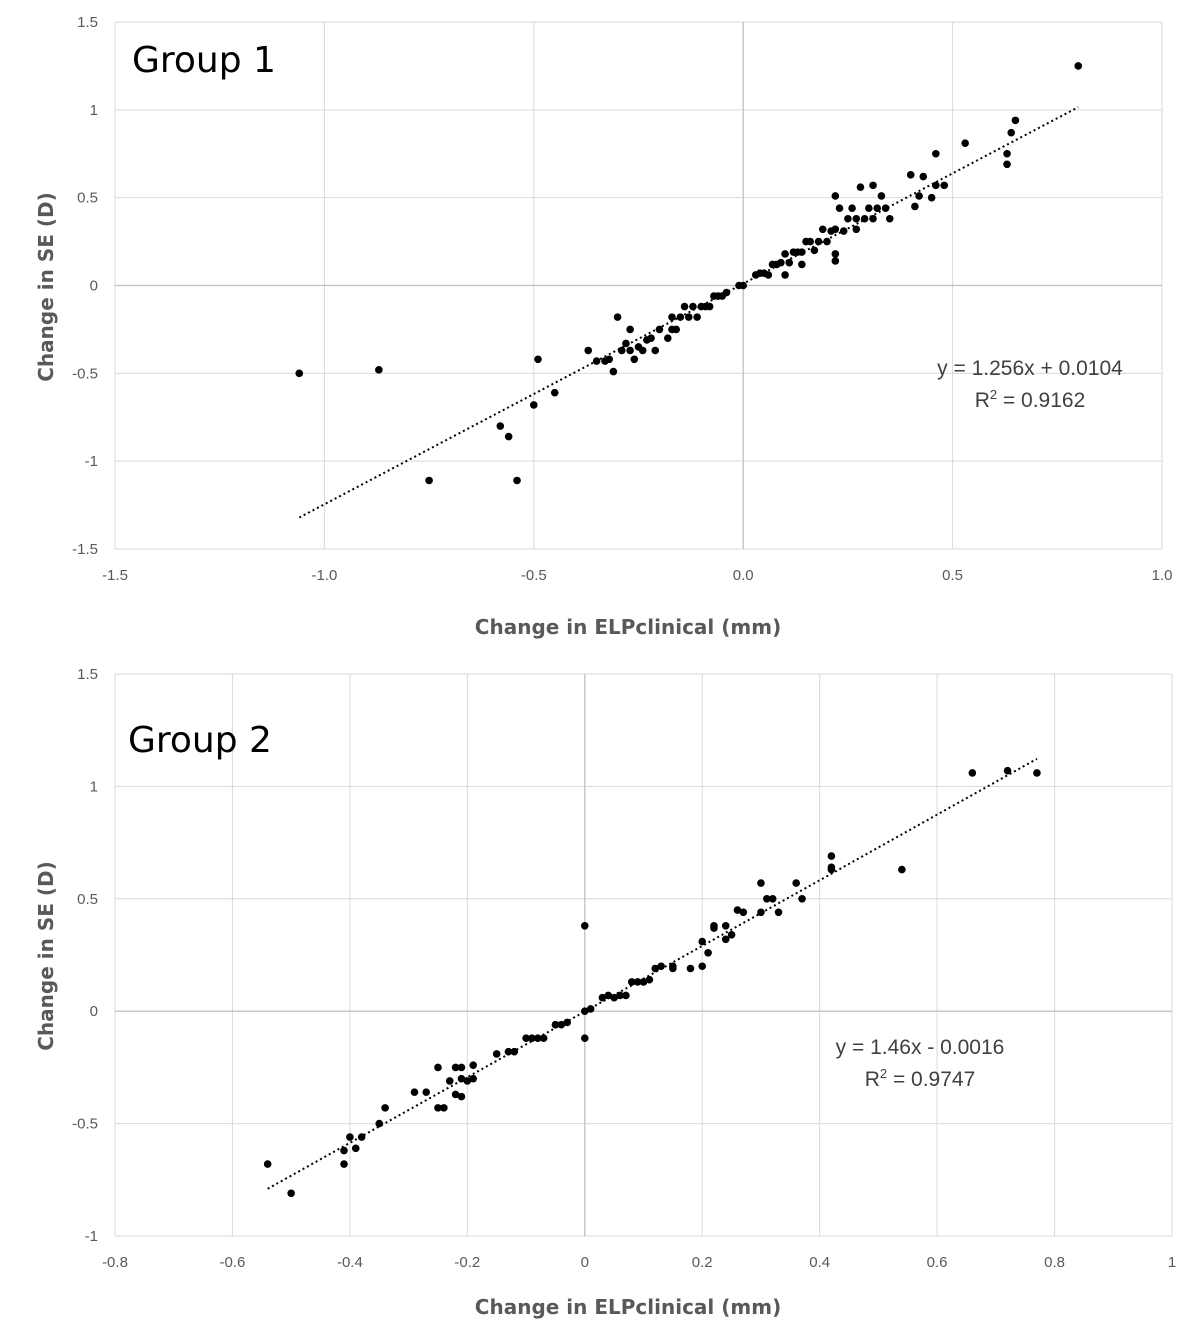  What do you see at coordinates (94, 286) in the screenshot?
I see `y-tick-label: 0` at bounding box center [94, 286].